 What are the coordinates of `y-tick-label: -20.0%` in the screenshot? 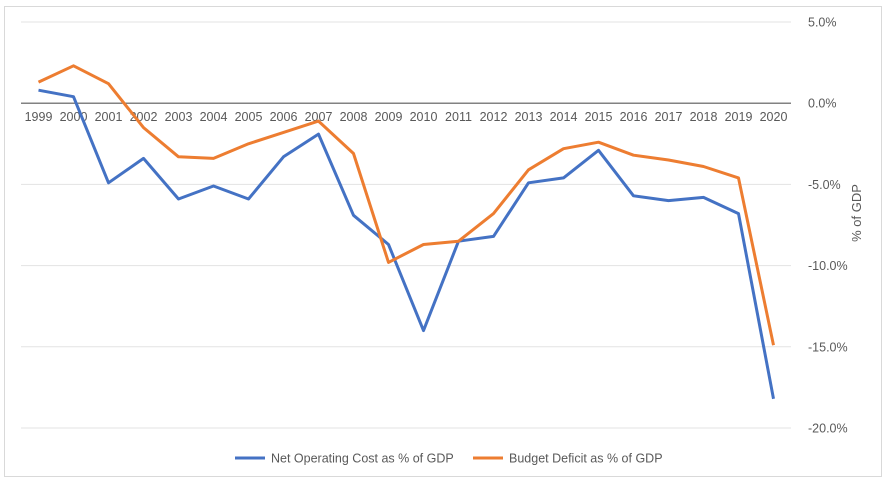 It's located at (828, 429).